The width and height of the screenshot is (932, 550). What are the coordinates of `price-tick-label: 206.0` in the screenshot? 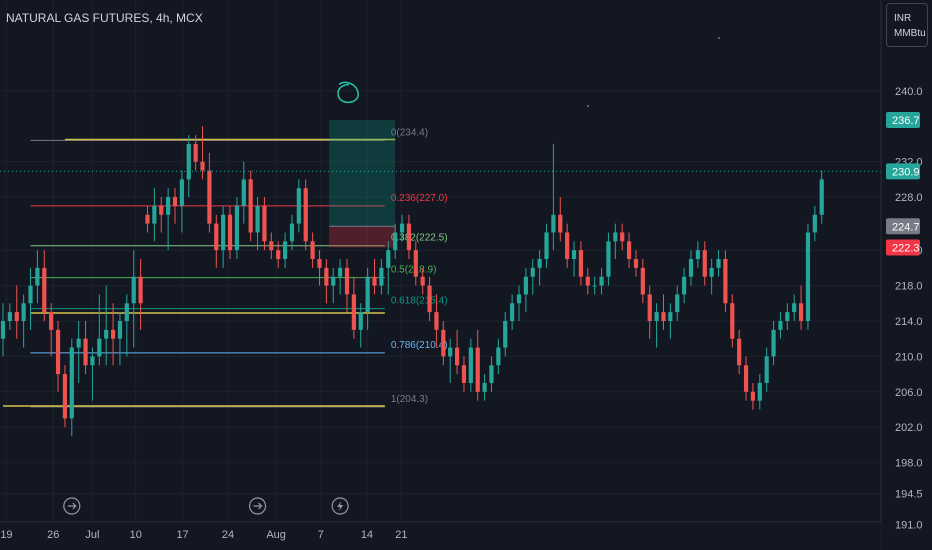 It's located at (909, 393).